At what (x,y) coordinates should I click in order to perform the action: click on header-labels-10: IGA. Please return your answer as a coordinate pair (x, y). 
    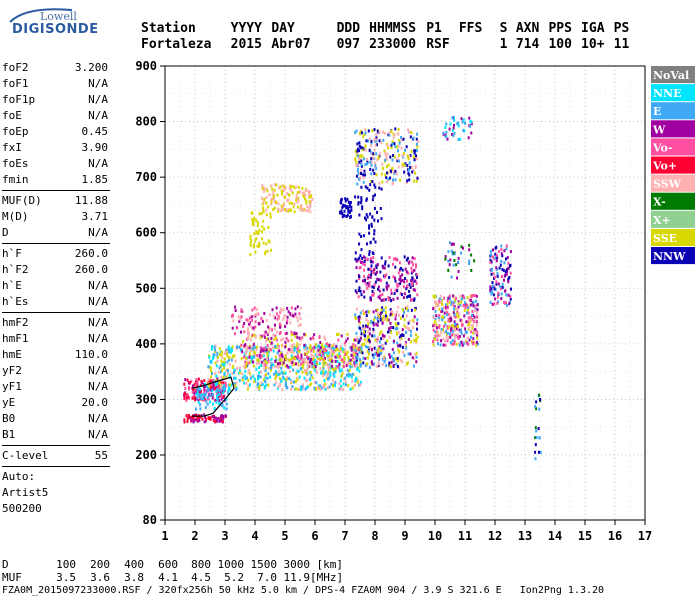
    Looking at the image, I should click on (593, 28).